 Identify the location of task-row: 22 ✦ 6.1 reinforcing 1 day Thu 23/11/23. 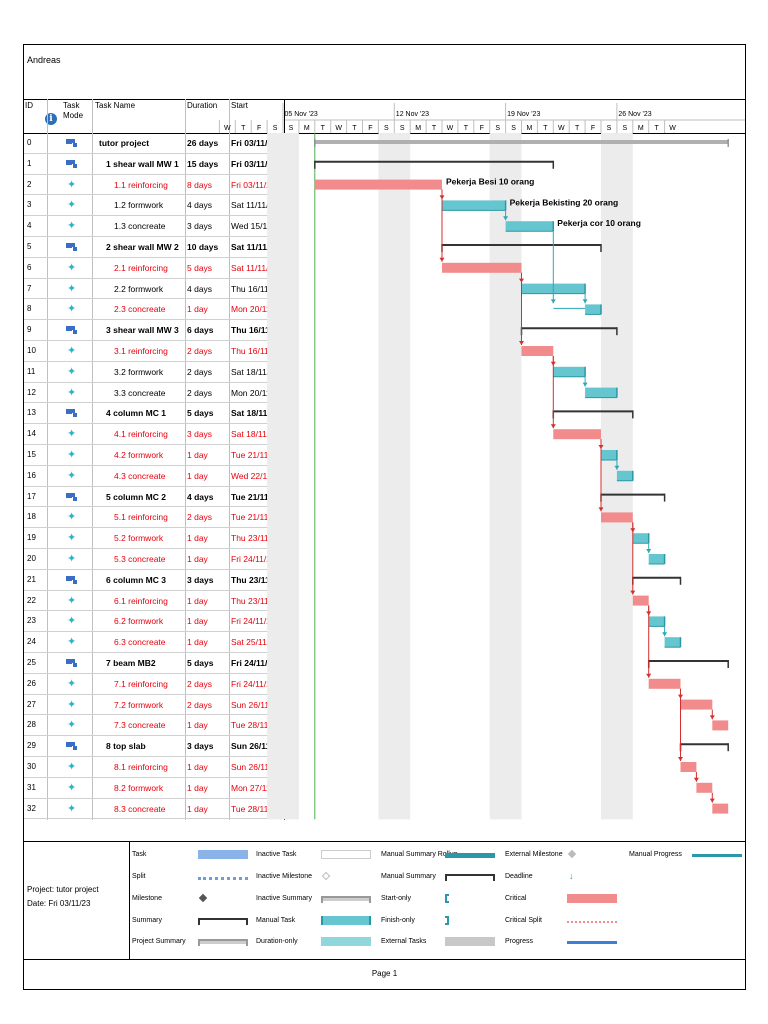
(154, 601).